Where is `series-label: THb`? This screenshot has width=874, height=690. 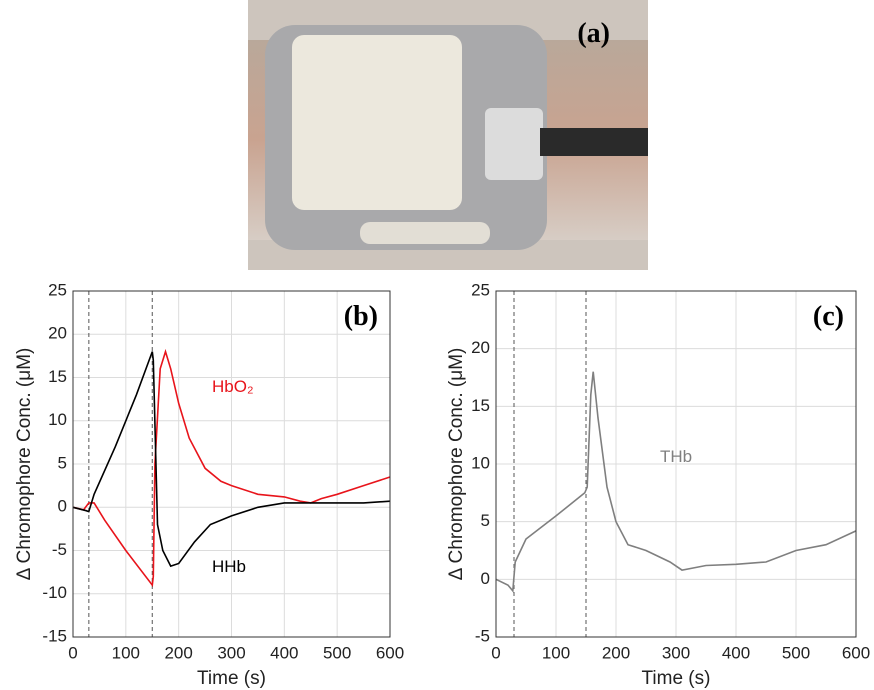 series-label: THb is located at coordinates (676, 456).